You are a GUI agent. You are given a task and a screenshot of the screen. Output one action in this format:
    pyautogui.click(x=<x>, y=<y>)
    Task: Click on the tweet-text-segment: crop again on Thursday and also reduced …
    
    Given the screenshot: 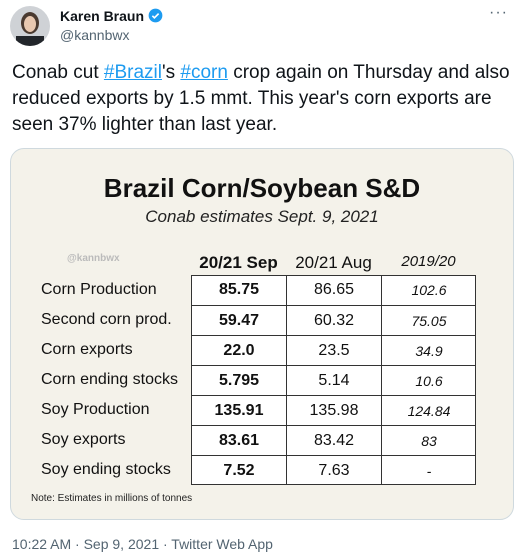 What is the action you would take?
    pyautogui.click(x=261, y=98)
    